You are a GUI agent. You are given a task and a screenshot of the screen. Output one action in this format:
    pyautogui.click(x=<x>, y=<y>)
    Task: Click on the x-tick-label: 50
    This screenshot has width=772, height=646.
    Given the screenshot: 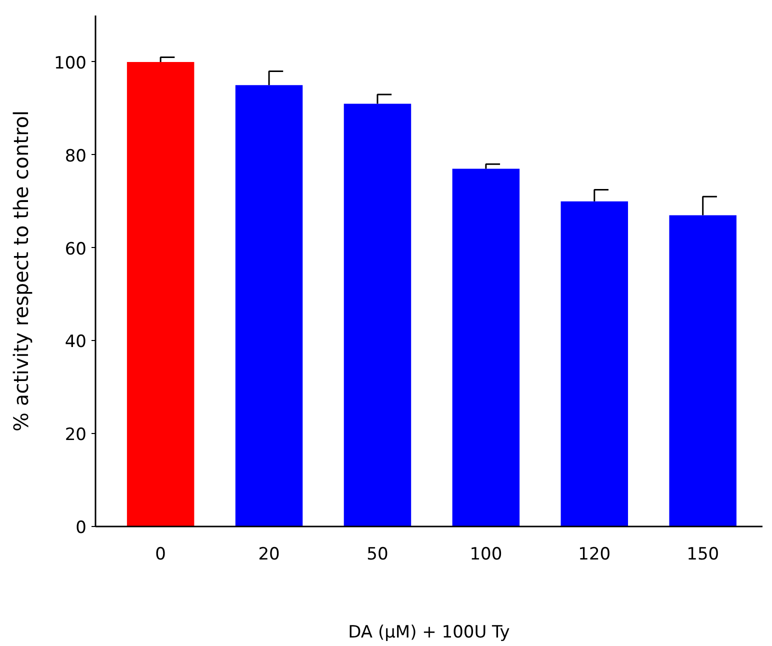 What is the action you would take?
    pyautogui.click(x=377, y=554)
    